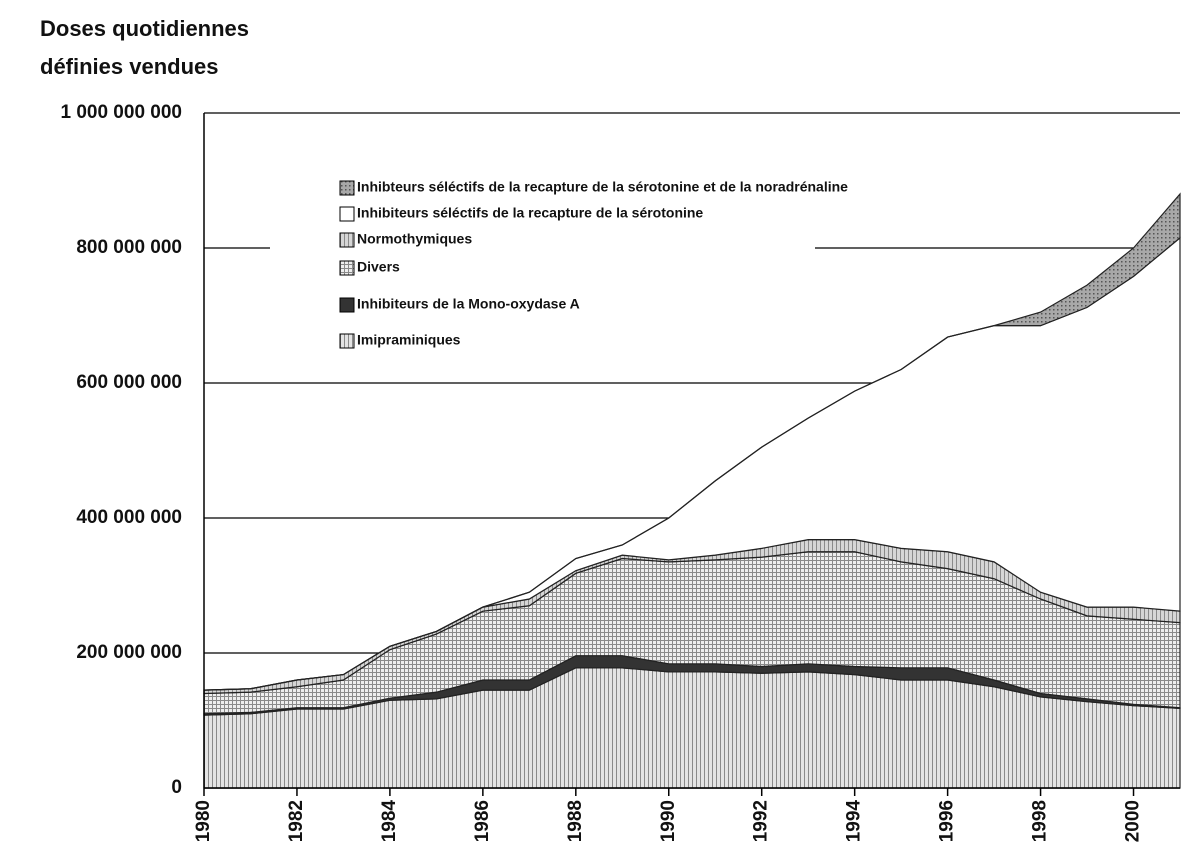 The height and width of the screenshot is (868, 1182). I want to click on chart-title: Doses quotidiennes, so click(144, 28).